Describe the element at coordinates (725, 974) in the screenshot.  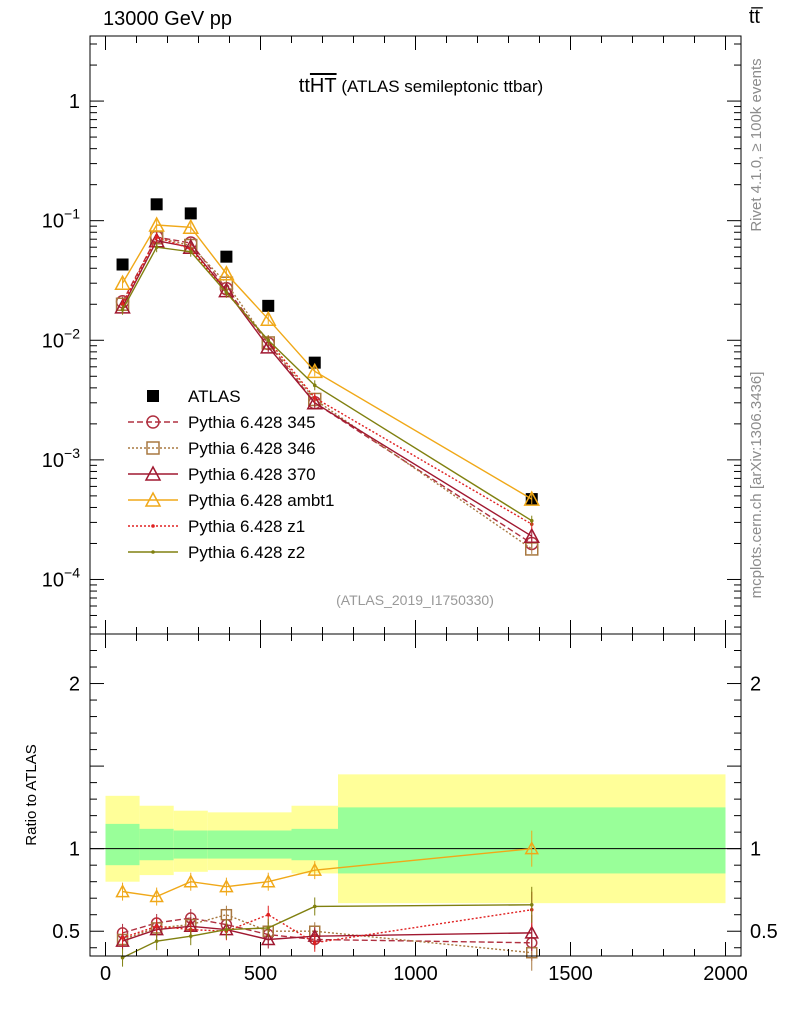
I see `ratio-xtick-label: 2000` at that location.